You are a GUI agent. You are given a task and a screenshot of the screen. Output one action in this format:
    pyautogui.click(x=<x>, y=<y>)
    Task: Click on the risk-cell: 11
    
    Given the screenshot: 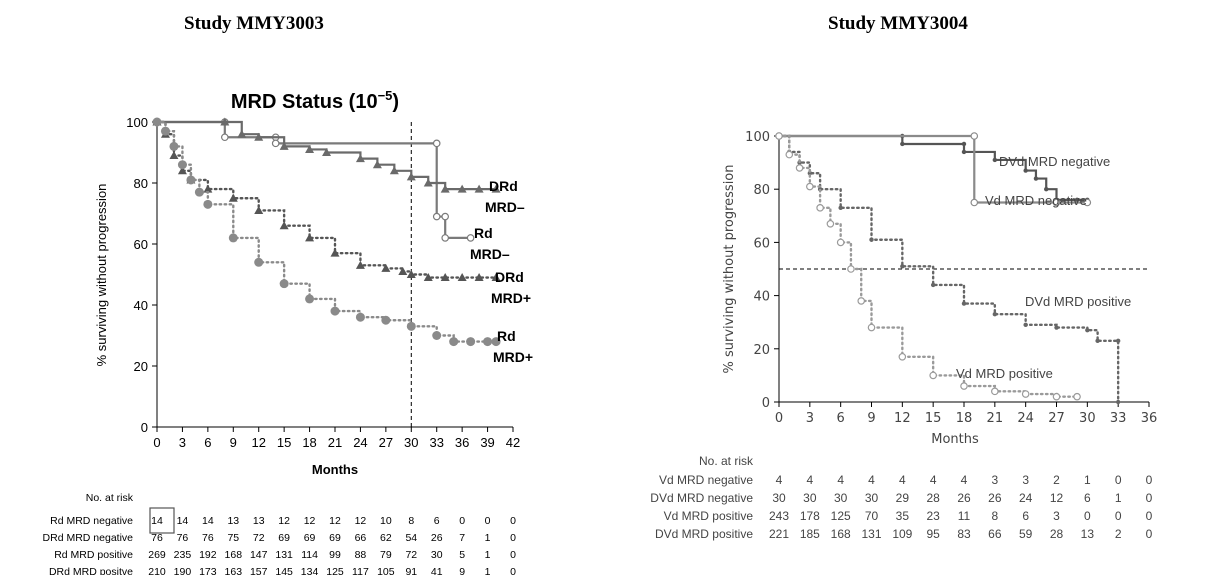 What is the action you would take?
    pyautogui.click(x=964, y=516)
    